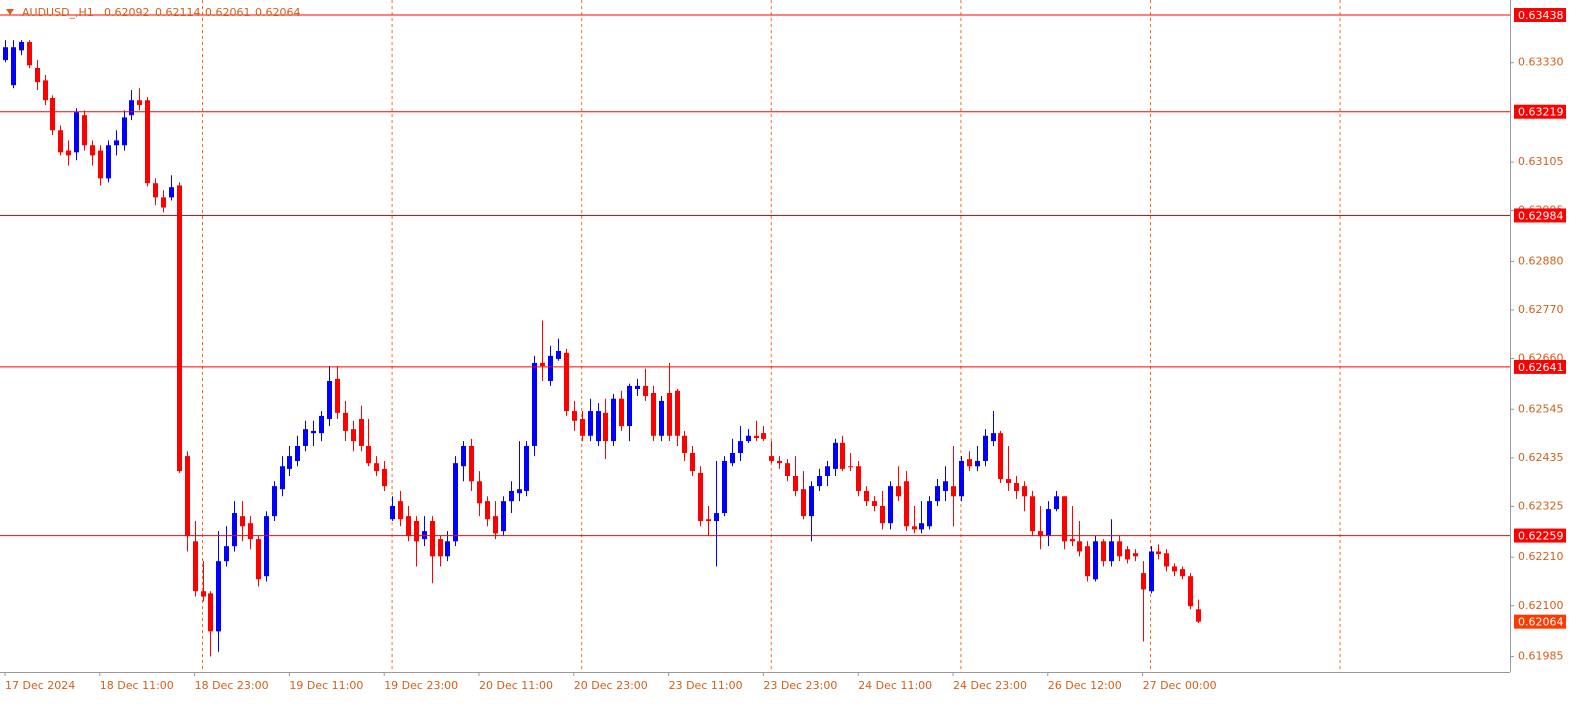 The image size is (1586, 708). What do you see at coordinates (278, 12) in the screenshot?
I see `close-value: 0.62064` at bounding box center [278, 12].